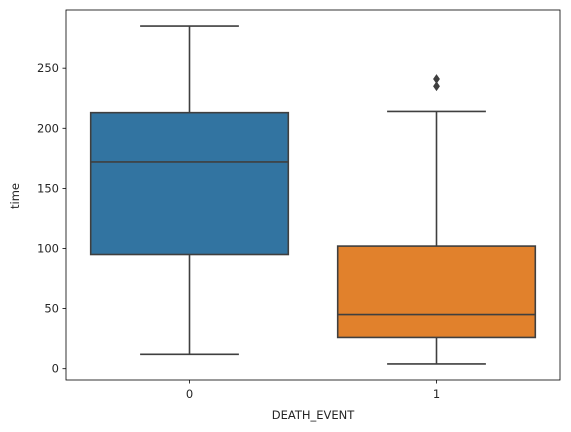  Describe the element at coordinates (55, 369) in the screenshot. I see `y-tick-label: 0` at that location.